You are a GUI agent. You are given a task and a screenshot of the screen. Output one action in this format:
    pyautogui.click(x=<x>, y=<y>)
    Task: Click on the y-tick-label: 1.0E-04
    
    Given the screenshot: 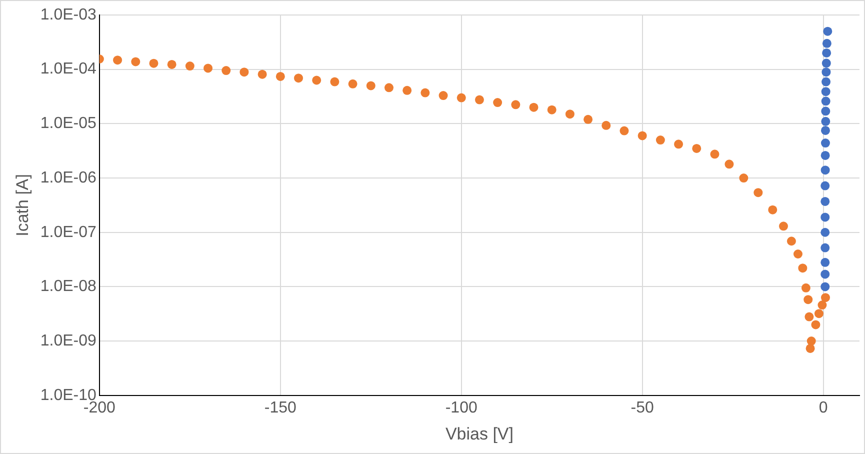 What is the action you would take?
    pyautogui.click(x=68, y=69)
    